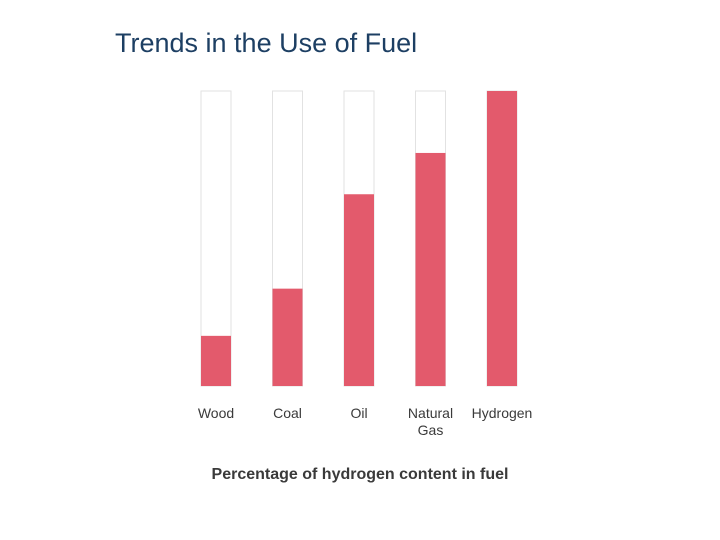  Describe the element at coordinates (430, 413) in the screenshot. I see `x-tick-label-line: Natural` at that location.